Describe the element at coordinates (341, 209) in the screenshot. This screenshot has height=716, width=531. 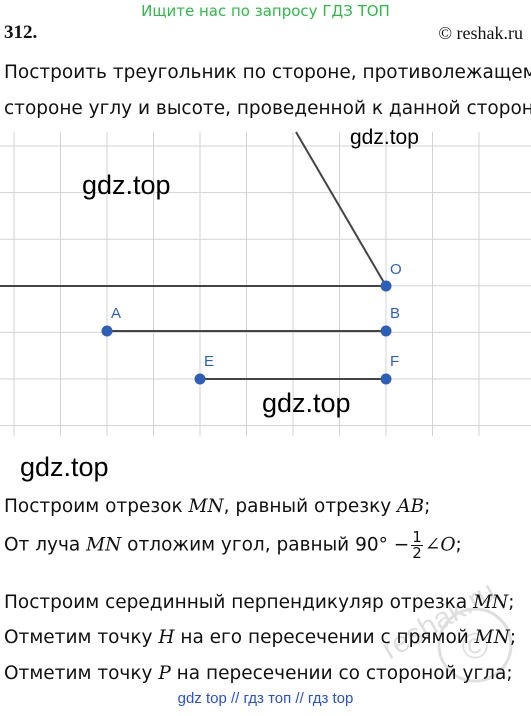
I see `ray-slanted` at that location.